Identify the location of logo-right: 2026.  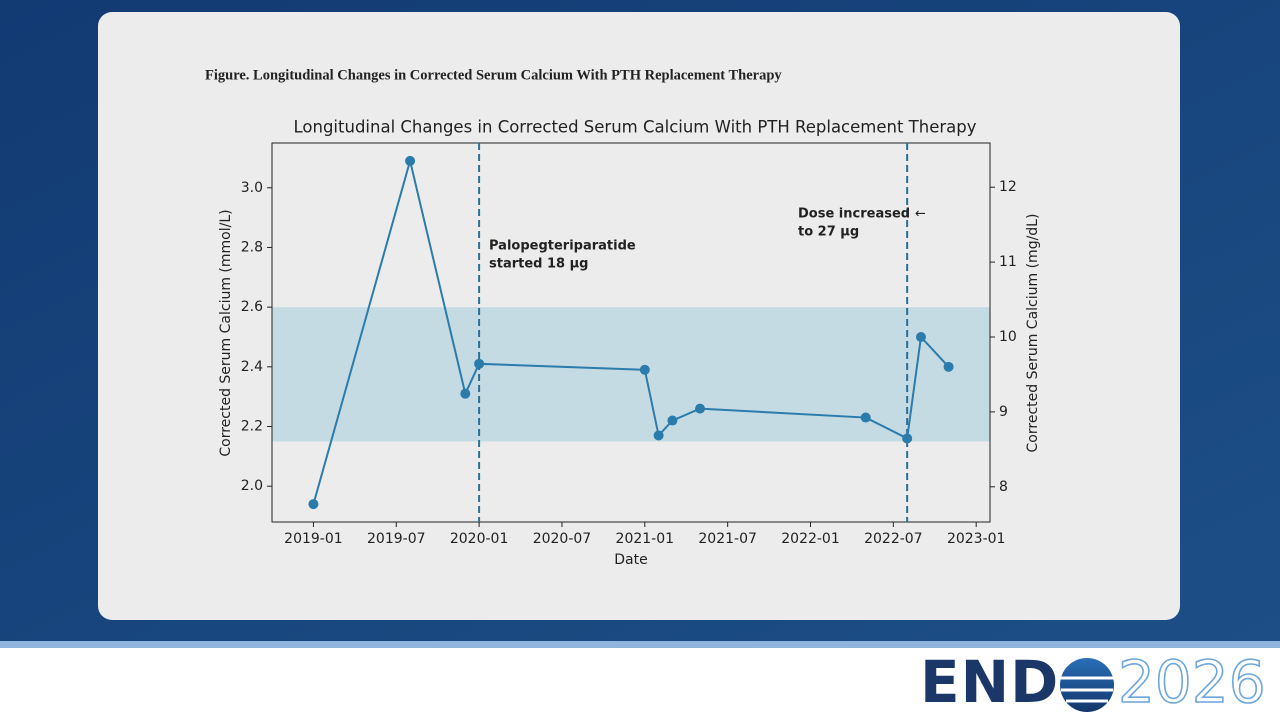
(1192, 682).